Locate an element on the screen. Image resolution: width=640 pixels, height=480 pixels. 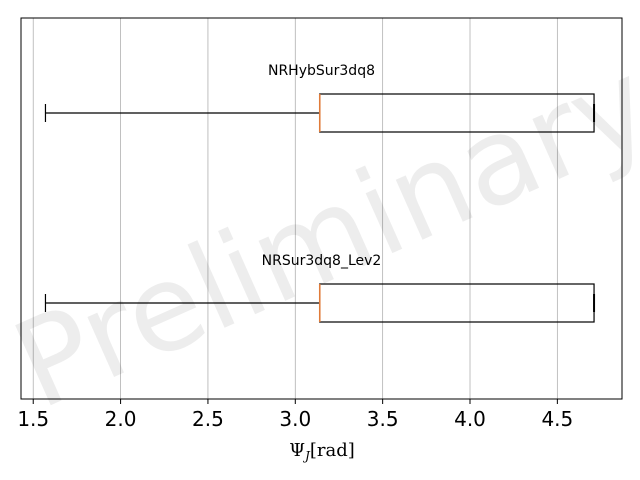
x-ticks: 1.5 2.0 2.5 3.0 3.5 4.0 4.5 is located at coordinates (295, 415).